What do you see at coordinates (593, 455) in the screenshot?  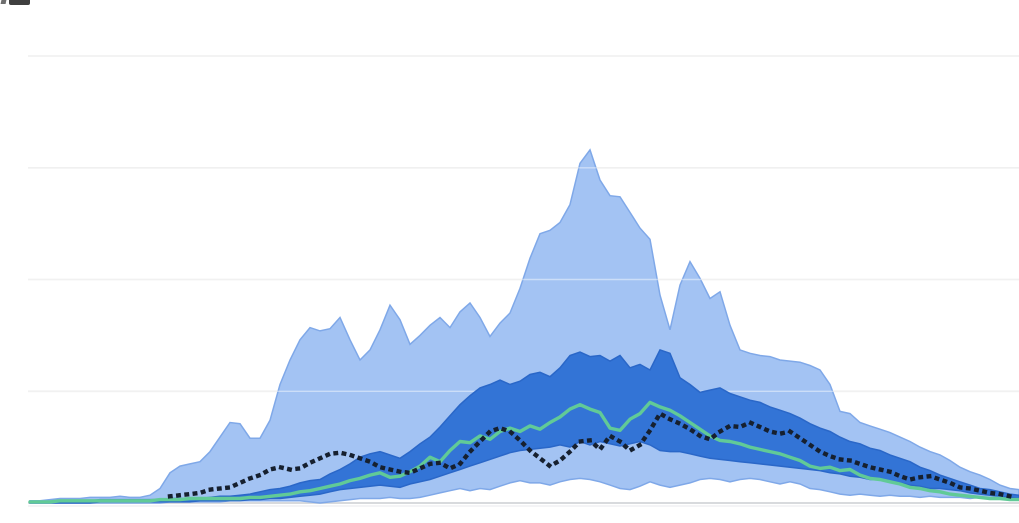 I see `observed-data-dotted-line` at bounding box center [593, 455].